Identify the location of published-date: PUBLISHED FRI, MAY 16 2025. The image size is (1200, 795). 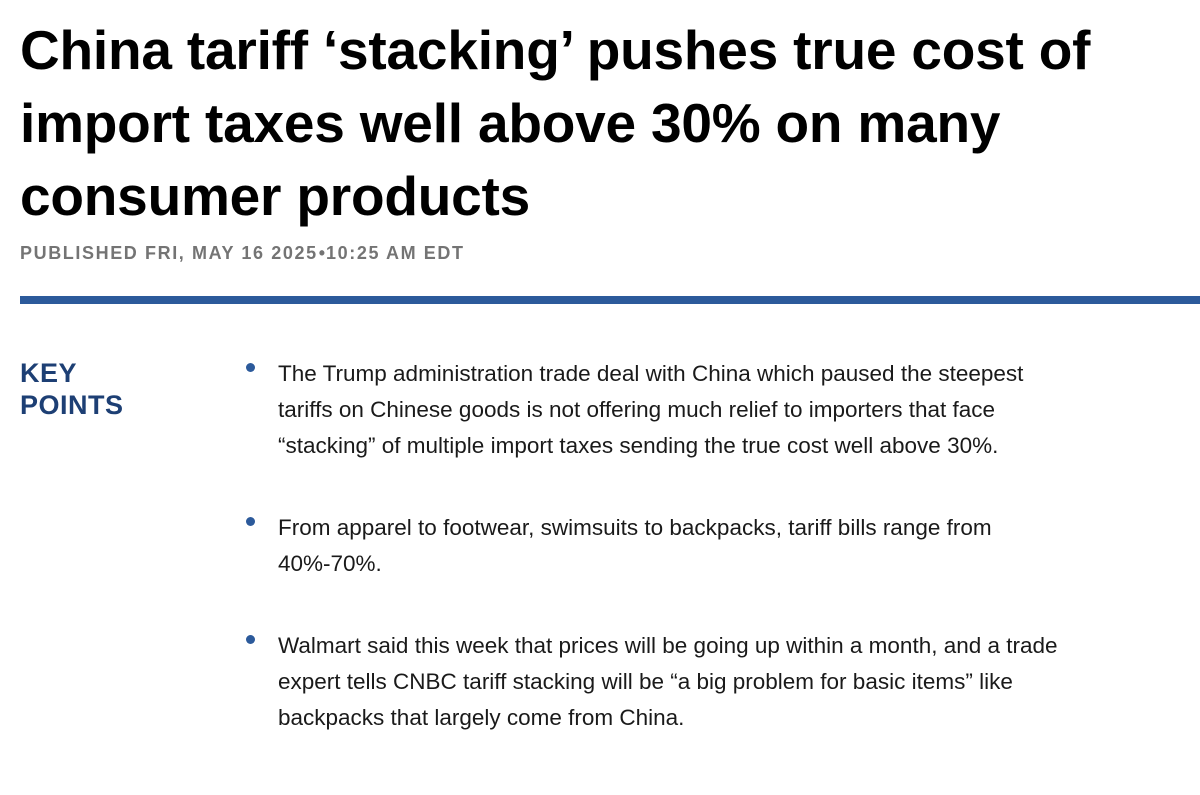
(169, 253).